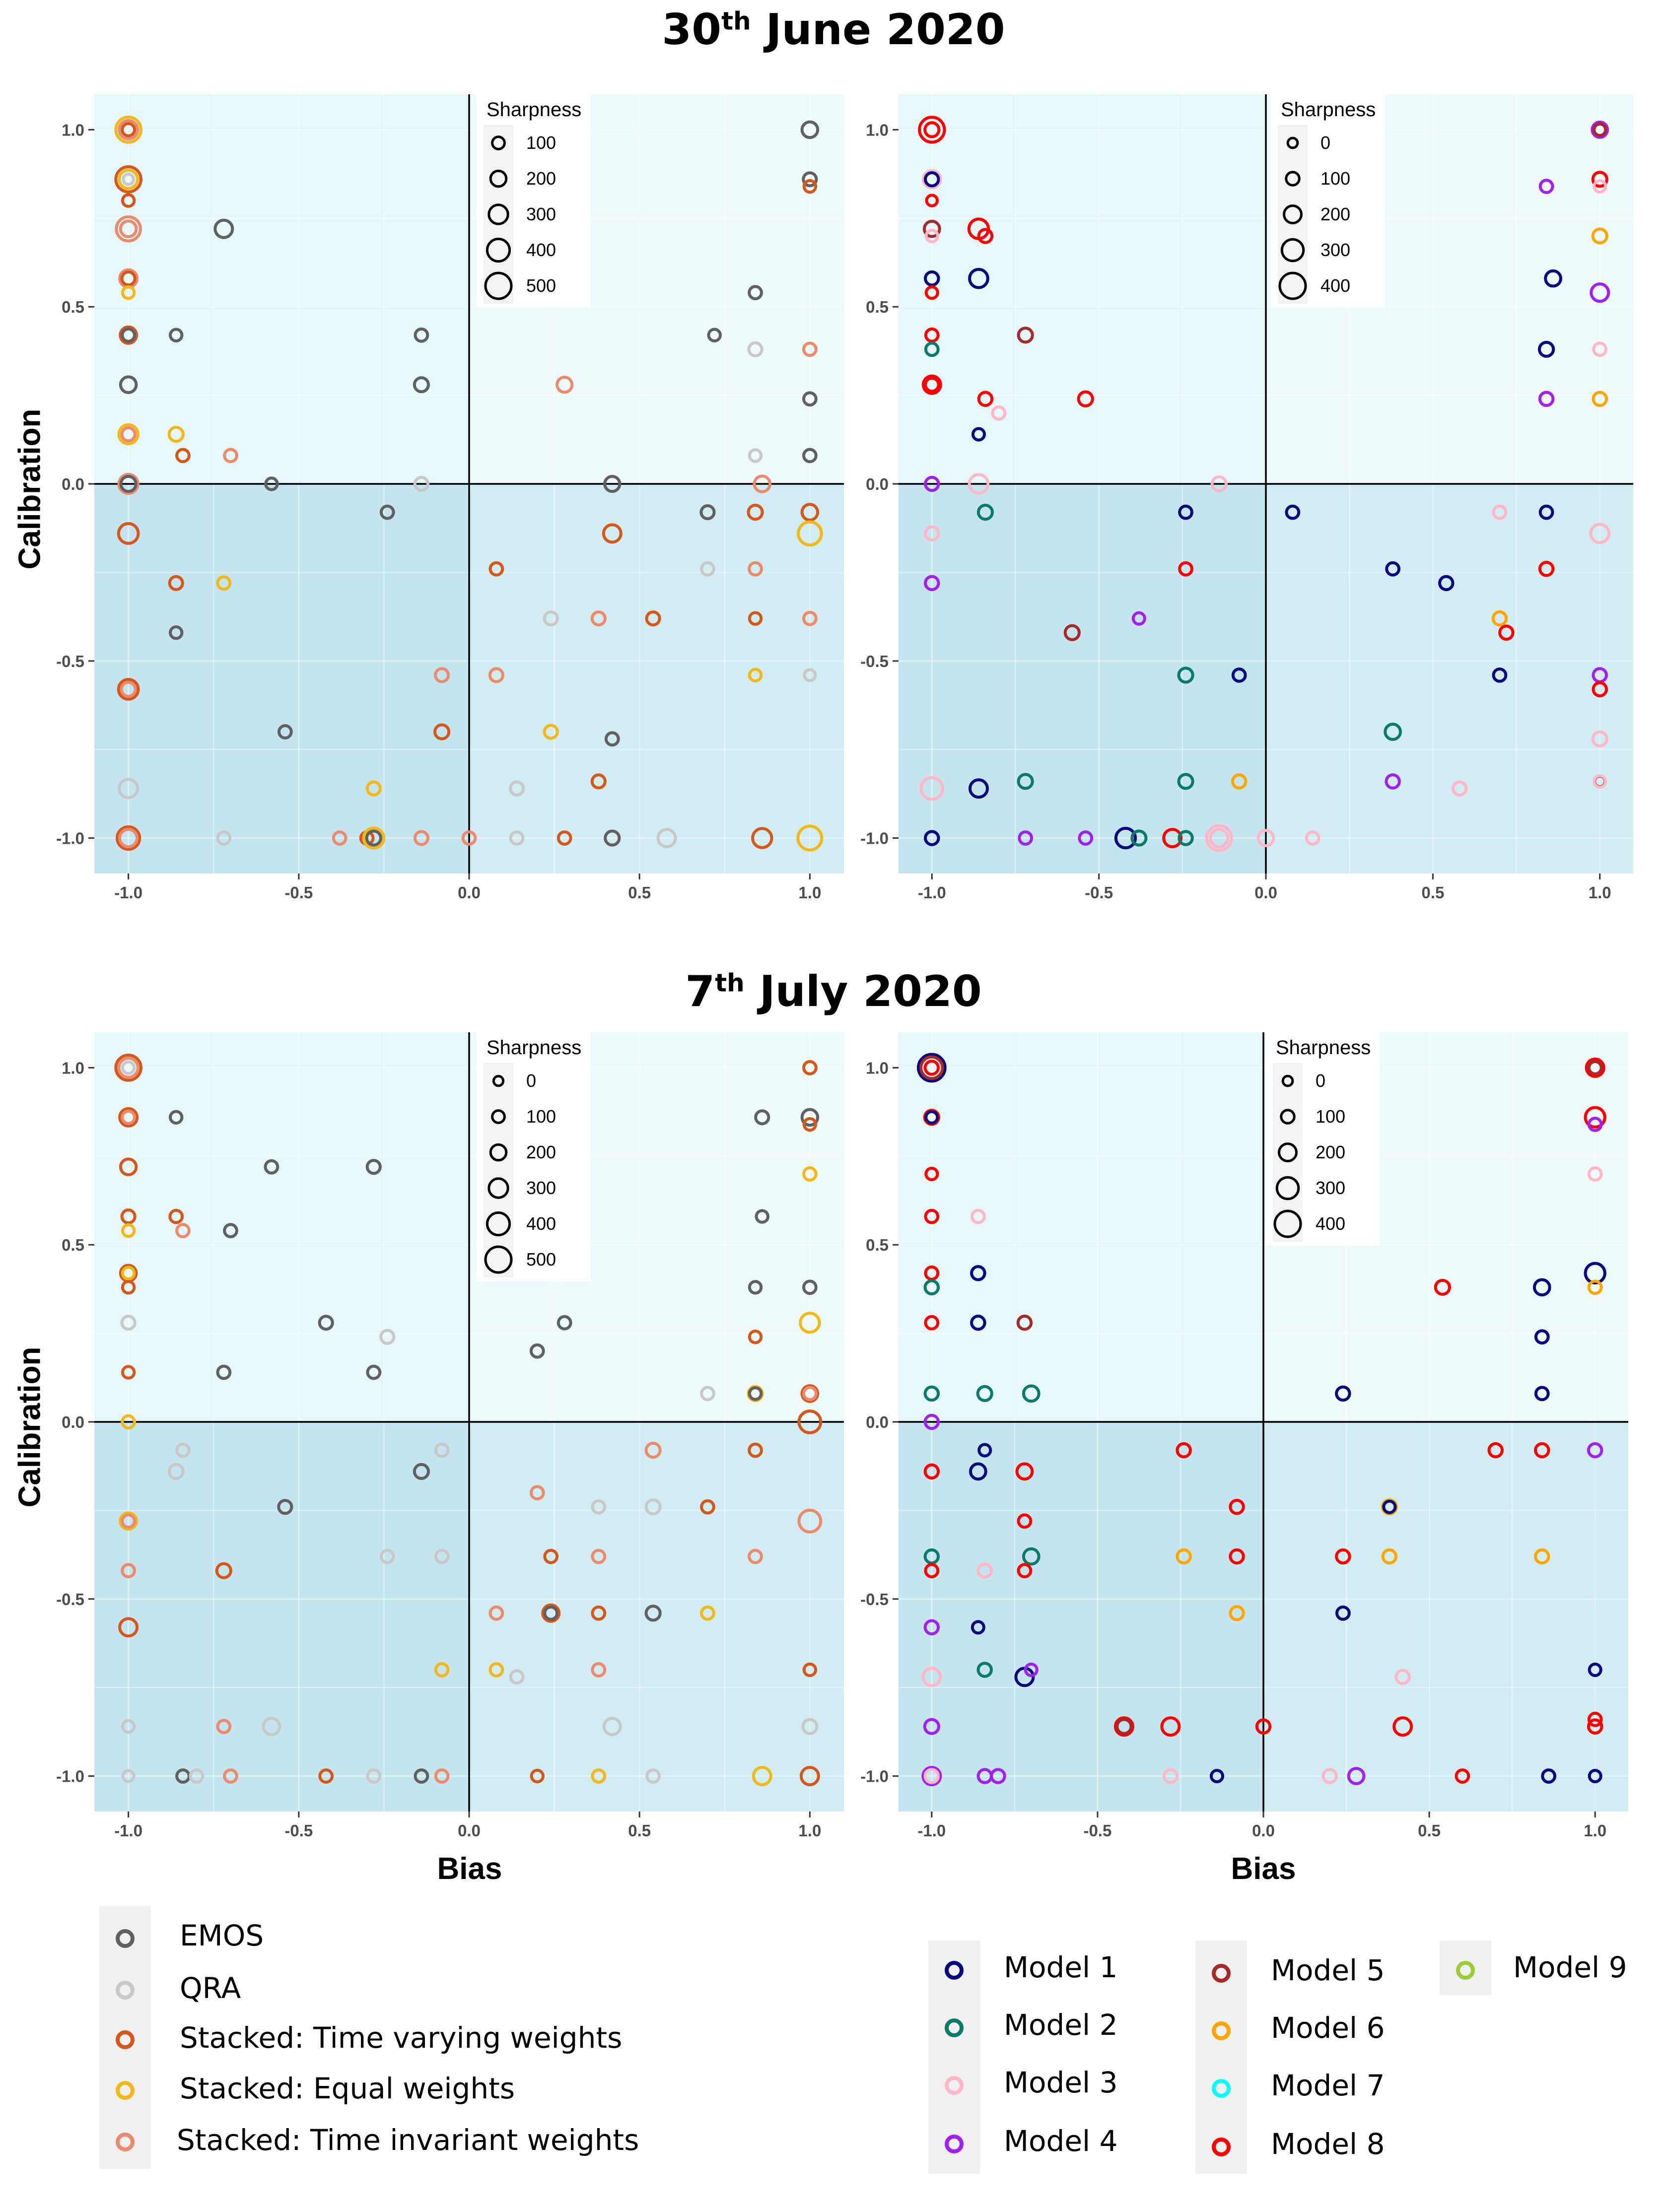  Describe the element at coordinates (1210, 2058) in the screenshot. I see `legend-models-swatches` at that location.